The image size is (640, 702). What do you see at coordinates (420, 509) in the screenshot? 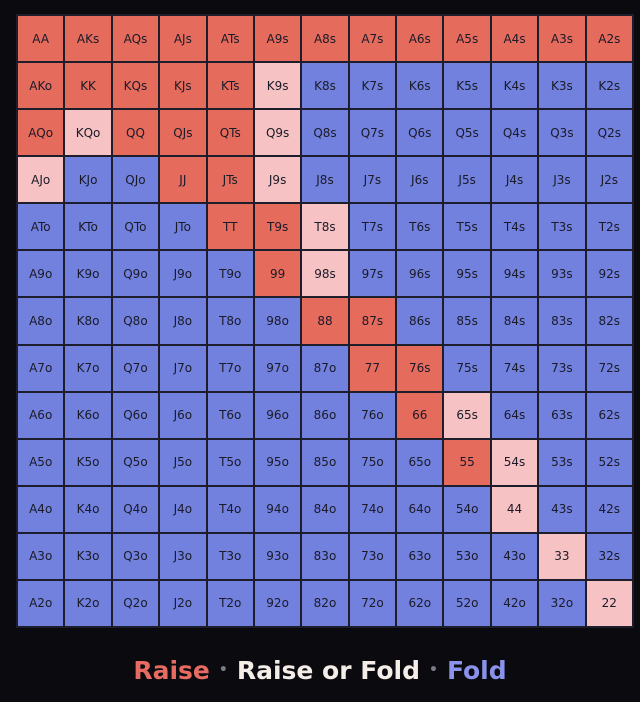
I see `hand-cell: 64o` at bounding box center [420, 509].